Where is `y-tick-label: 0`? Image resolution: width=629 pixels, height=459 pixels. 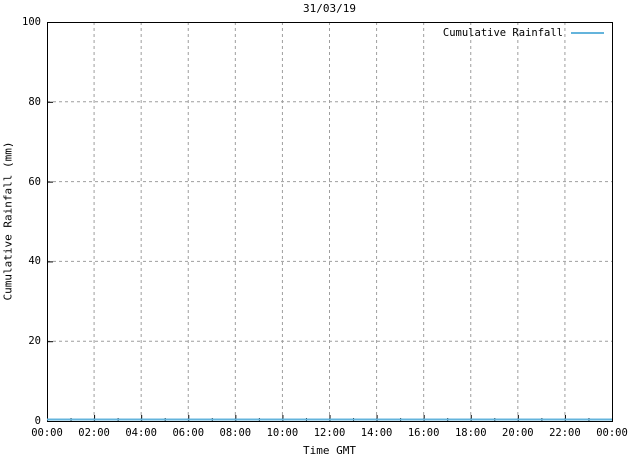
y-tick-label: 0 is located at coordinates (37, 421).